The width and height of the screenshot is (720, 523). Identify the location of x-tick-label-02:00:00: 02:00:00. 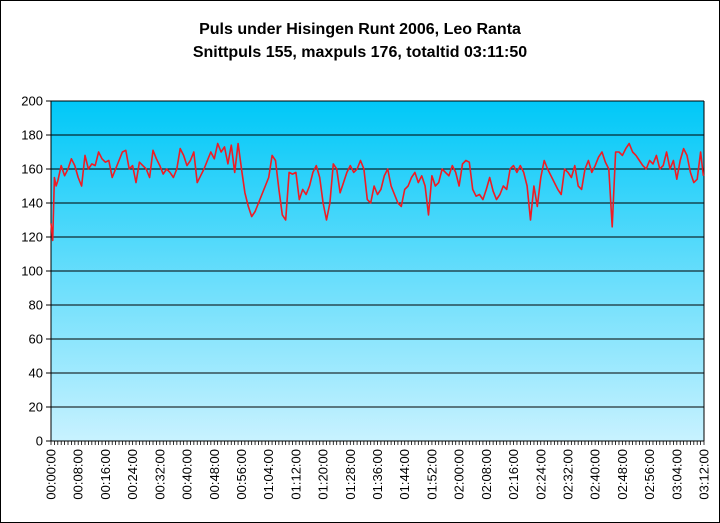
(459, 474).